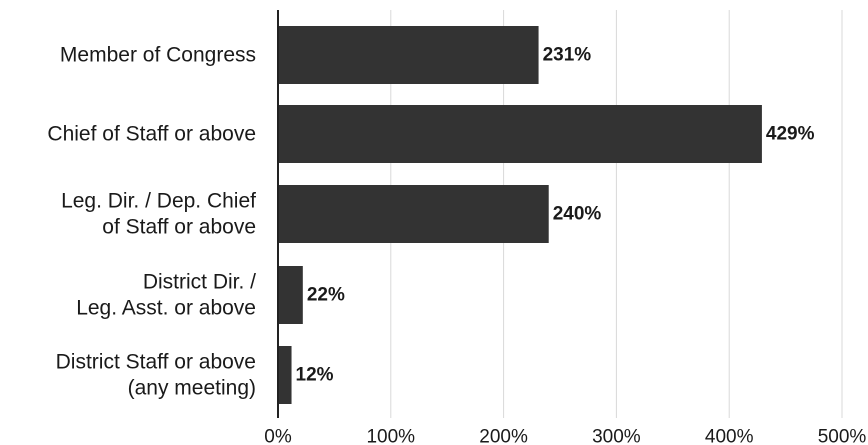 The image size is (868, 445). I want to click on x-tick-label: 0%, so click(278, 436).